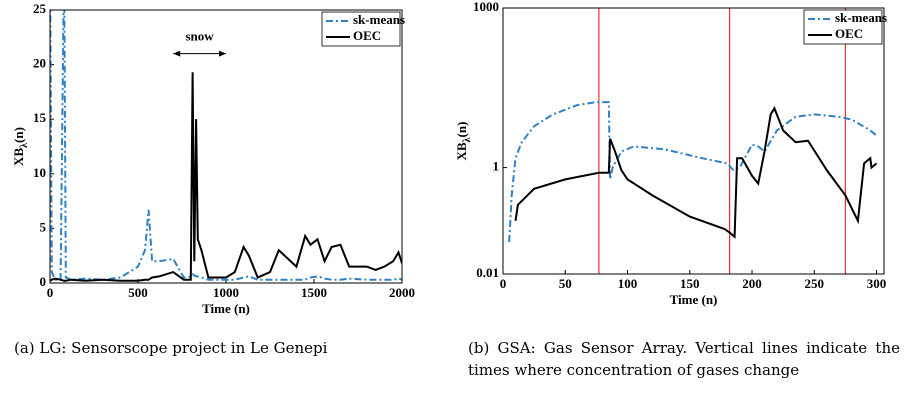 The width and height of the screenshot is (905, 414). Describe the element at coordinates (486, 7) in the screenshot. I see `y-tick-label: 1000` at that location.